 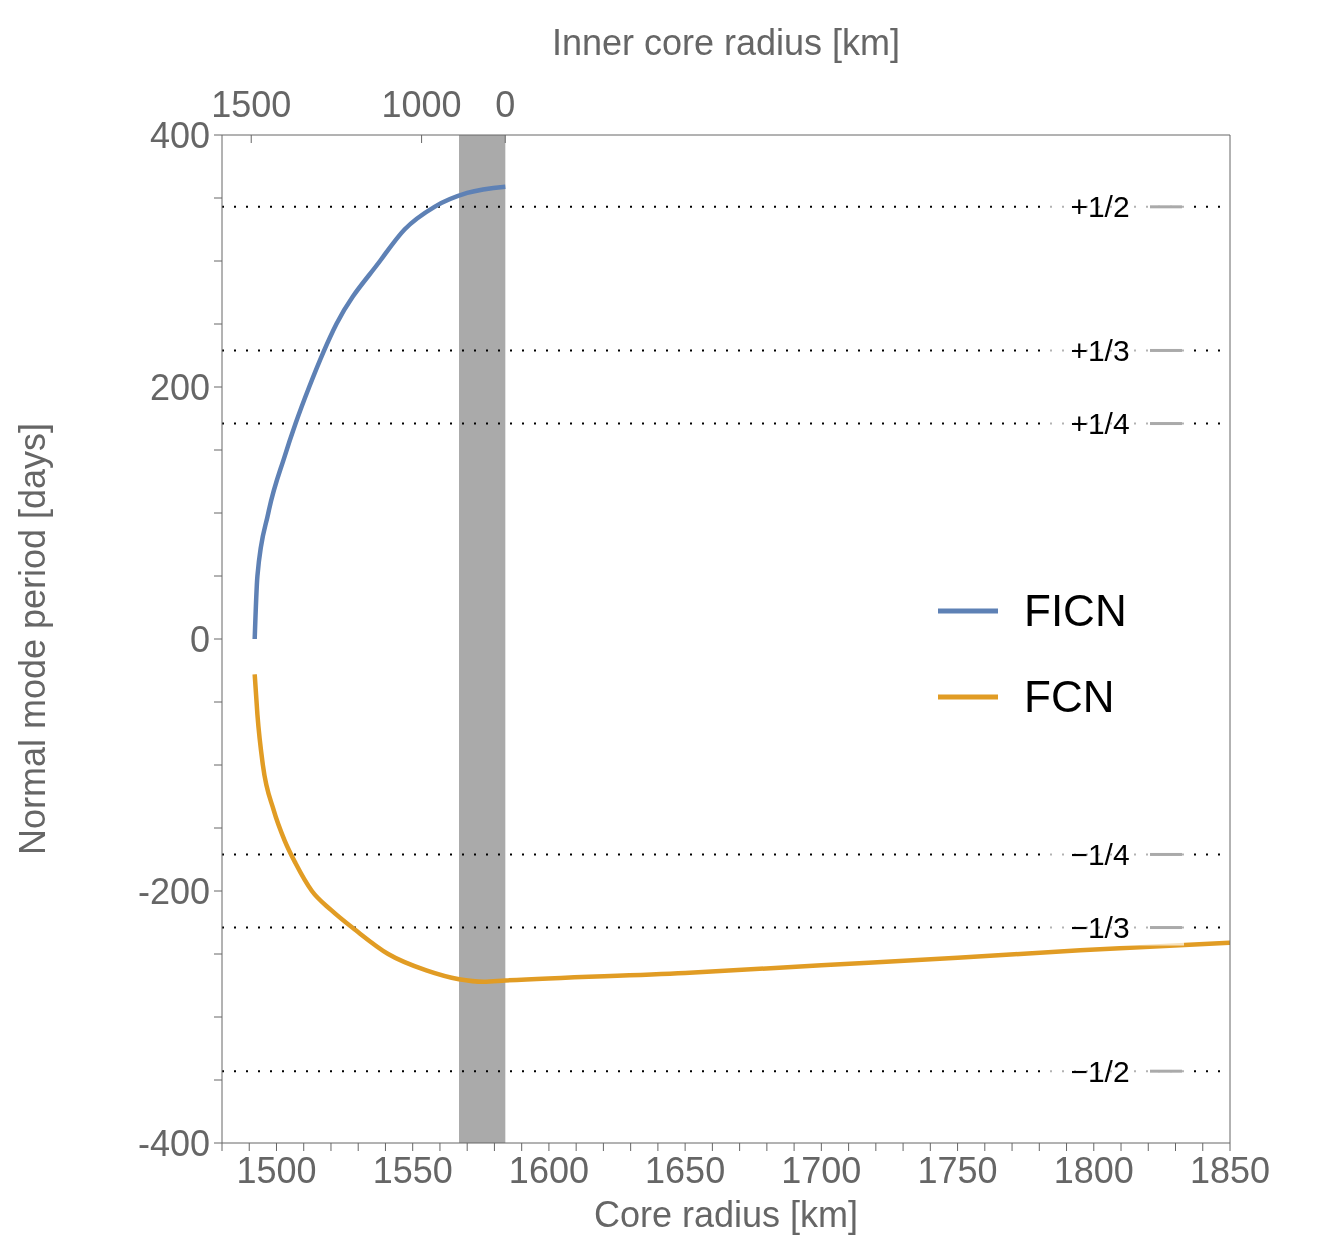 I want to click on text: 1500, so click(x=251, y=104).